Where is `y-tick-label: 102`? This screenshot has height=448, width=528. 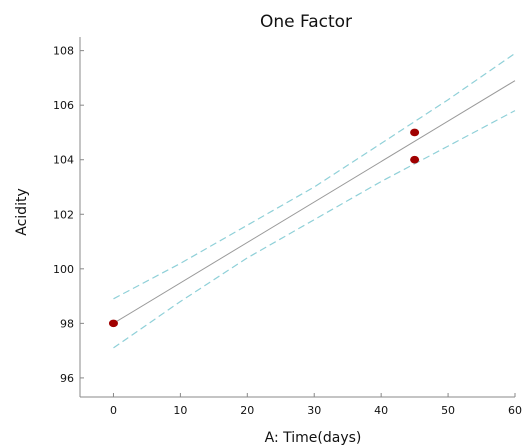 y-tick-label: 102 is located at coordinates (63, 214).